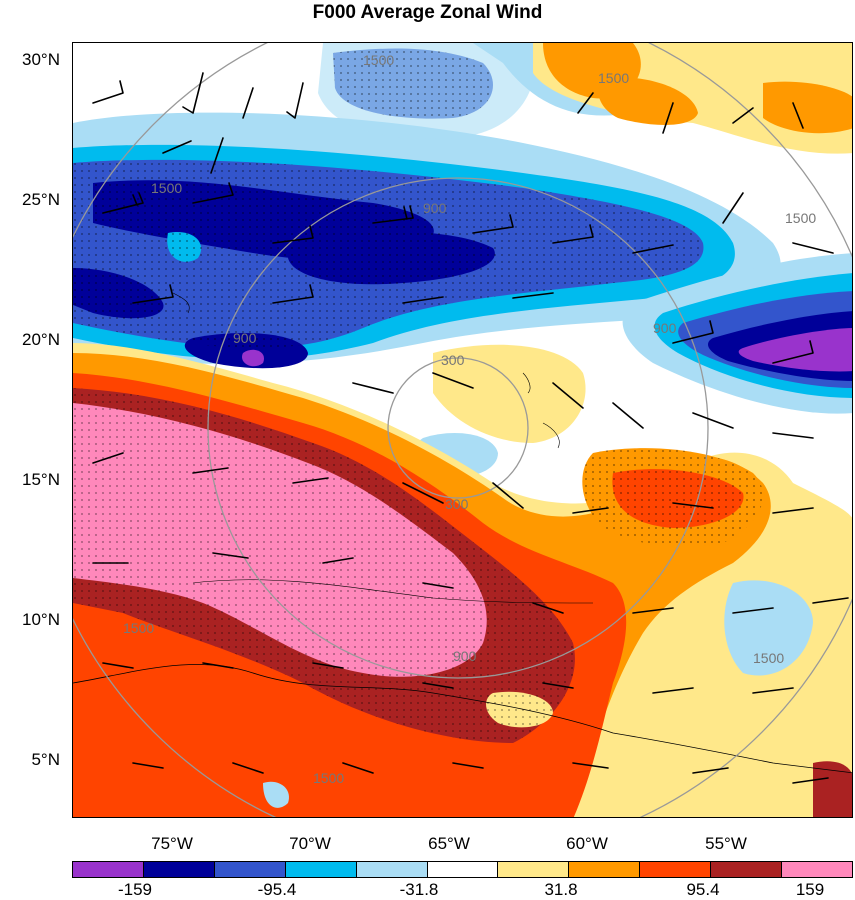 This screenshot has height=900, width=855. Describe the element at coordinates (587, 843) in the screenshot. I see `lon-label-60w: 60°W` at that location.